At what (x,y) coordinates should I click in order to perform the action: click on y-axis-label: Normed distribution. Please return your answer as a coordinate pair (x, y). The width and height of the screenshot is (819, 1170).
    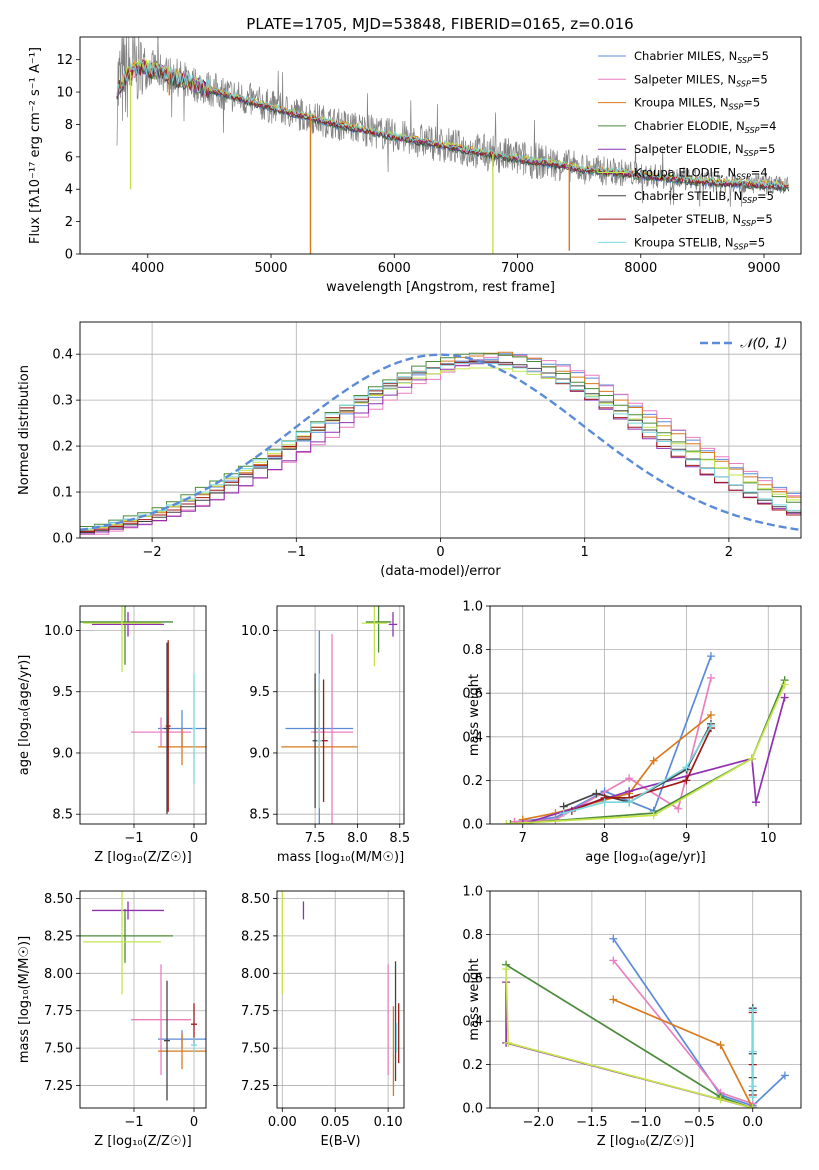
    Looking at the image, I should click on (24, 430).